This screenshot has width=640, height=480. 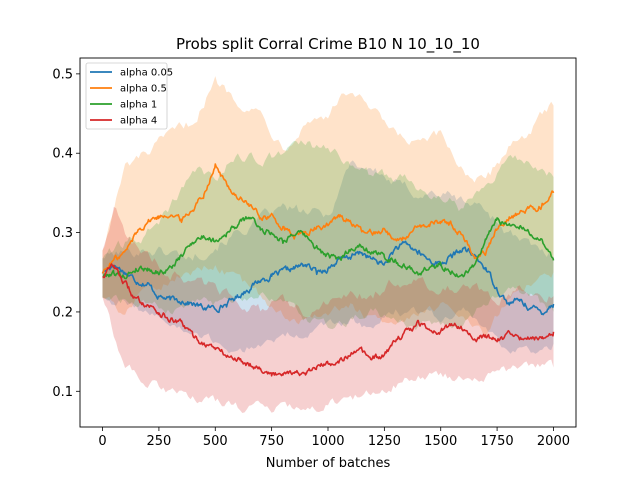 What do you see at coordinates (131, 97) in the screenshot?
I see `legend-items: alpha 0.05 alpha 0.5 alpha 1 alpha 4` at bounding box center [131, 97].